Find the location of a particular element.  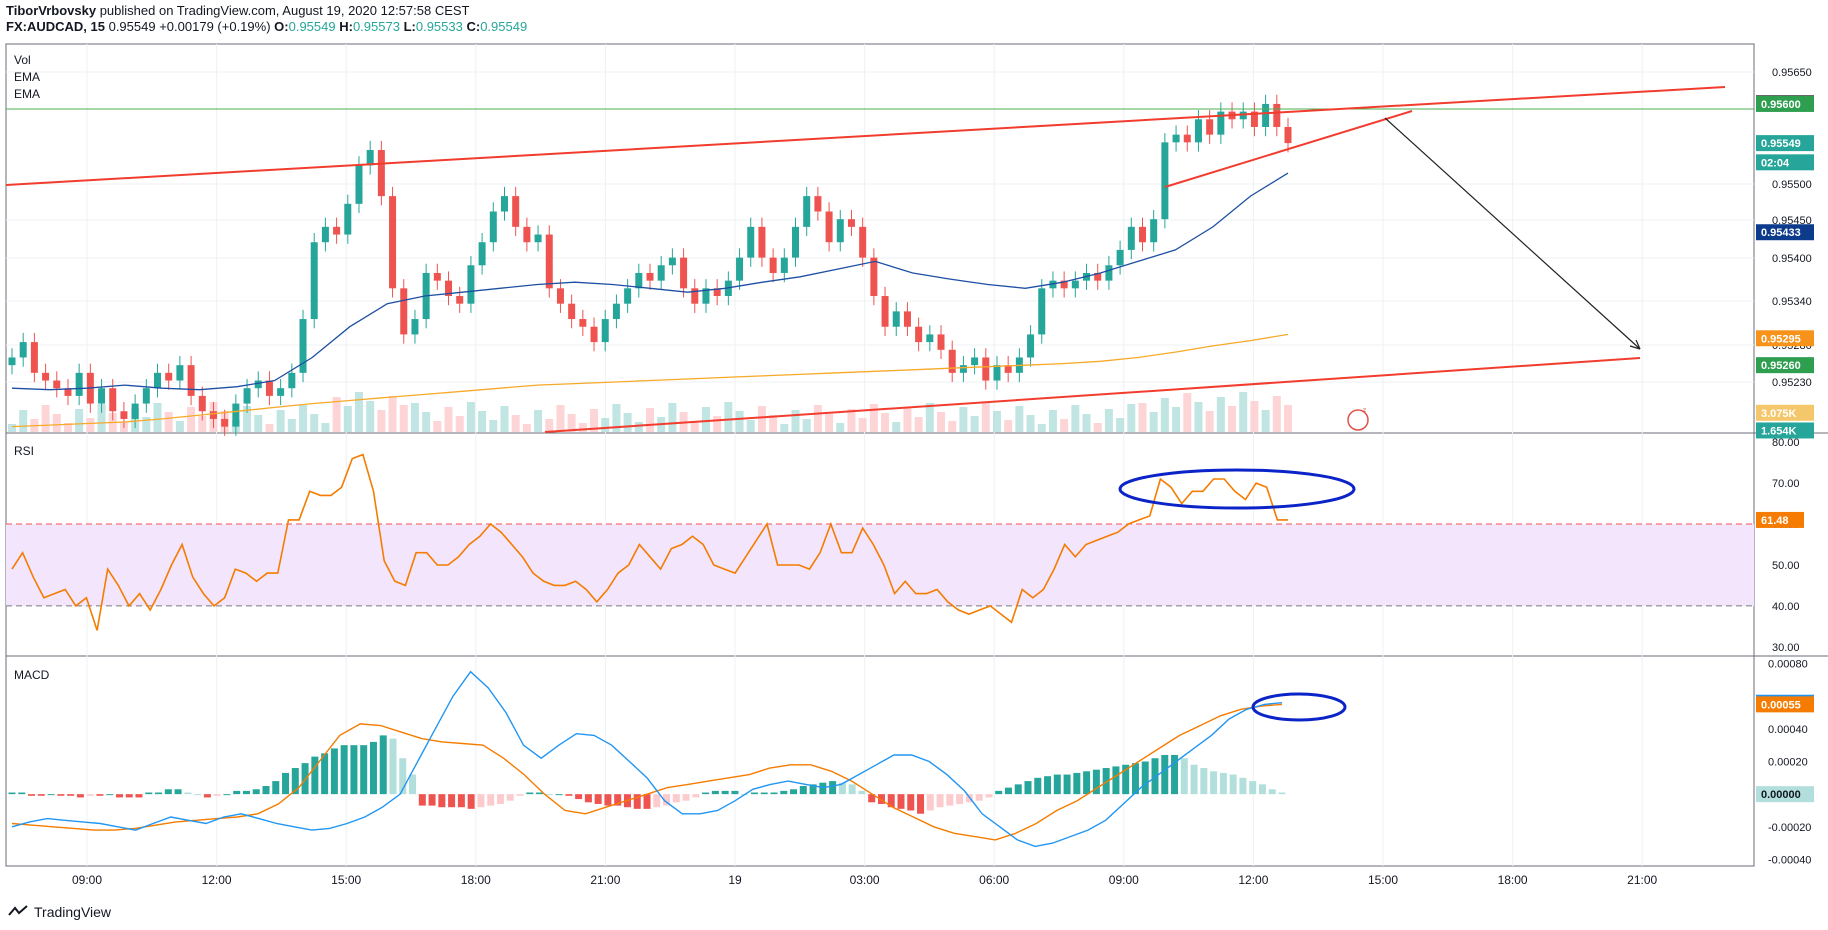

price-badge-text: 02:04 is located at coordinates (1775, 163).